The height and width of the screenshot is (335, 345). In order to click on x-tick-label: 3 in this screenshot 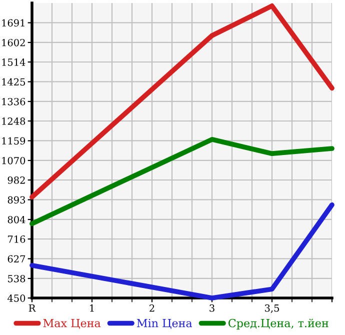, I will do `click(212, 308)`.